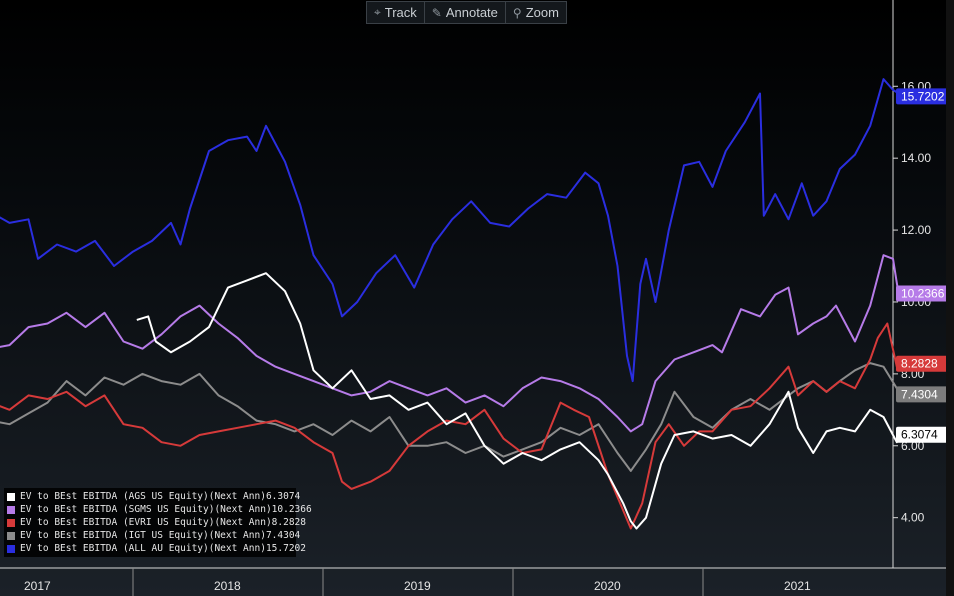 The width and height of the screenshot is (954, 596). I want to click on legend-value: 15.7202, so click(285, 548).